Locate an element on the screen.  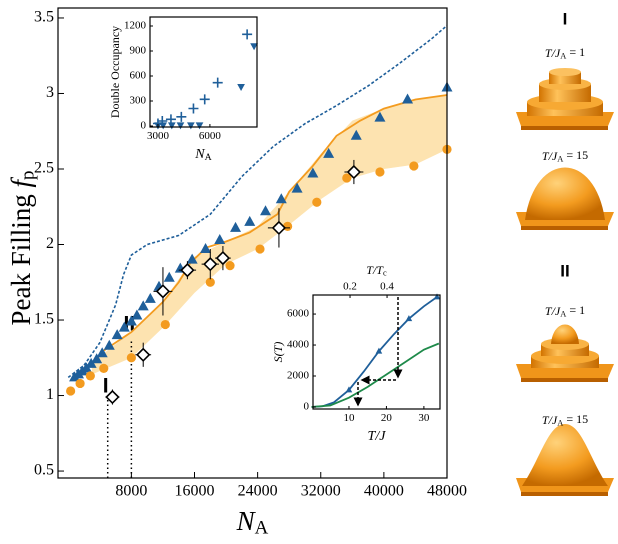
y-tick-label: 6000 is located at coordinates (298, 314).